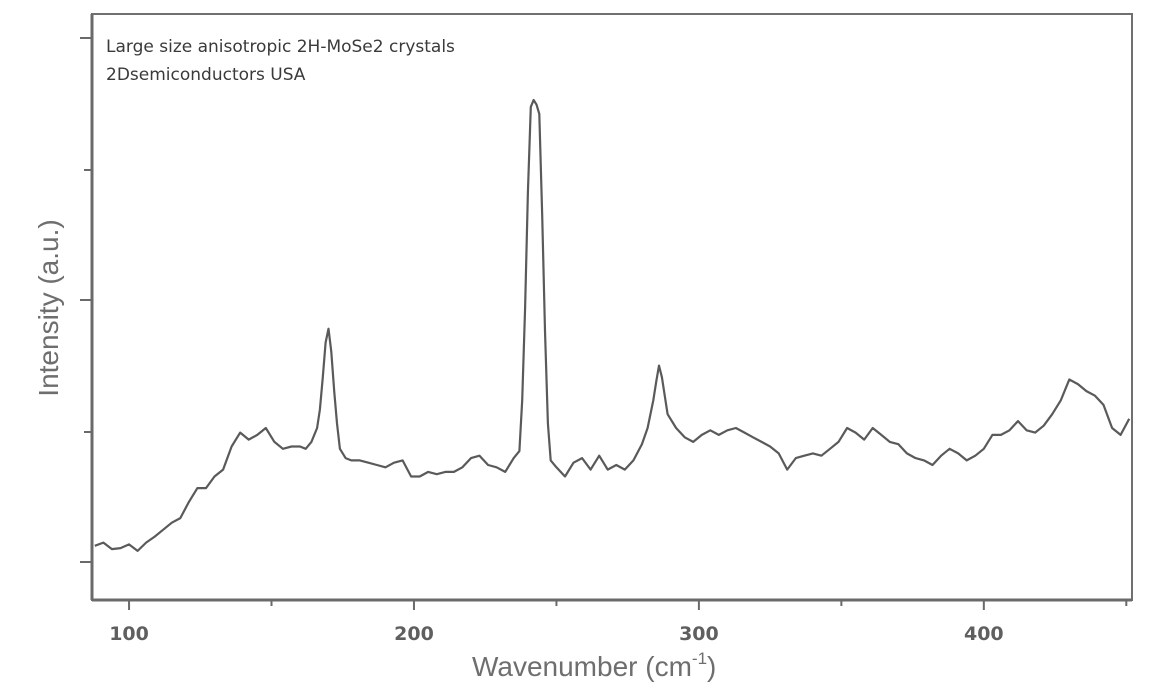 The image size is (1166, 690). Describe the element at coordinates (414, 634) in the screenshot. I see `x-tick-label: 200` at that location.